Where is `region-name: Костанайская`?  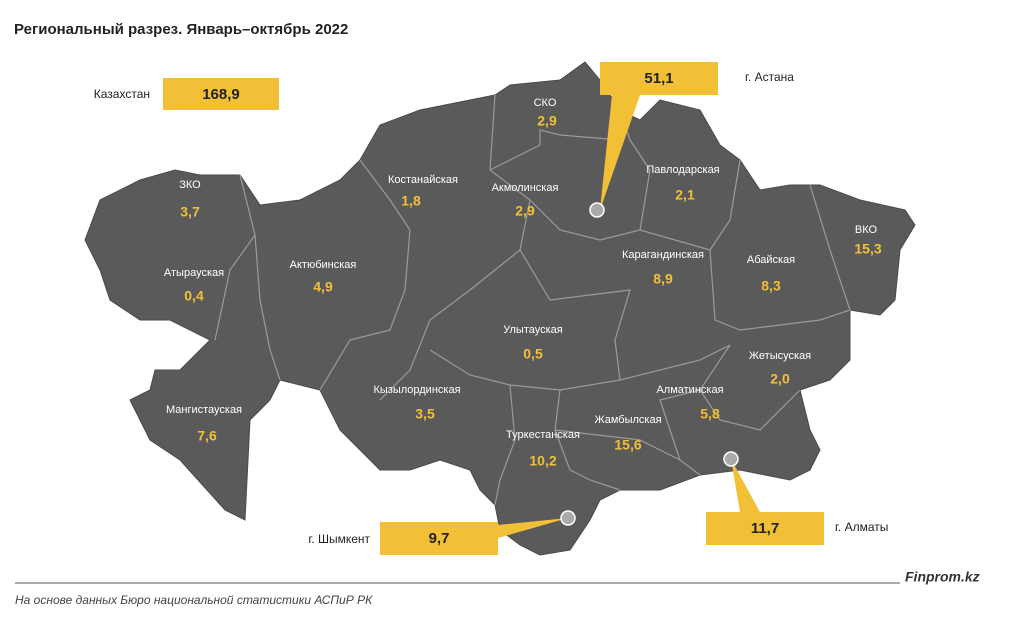 region-name: Костанайская is located at coordinates (423, 180).